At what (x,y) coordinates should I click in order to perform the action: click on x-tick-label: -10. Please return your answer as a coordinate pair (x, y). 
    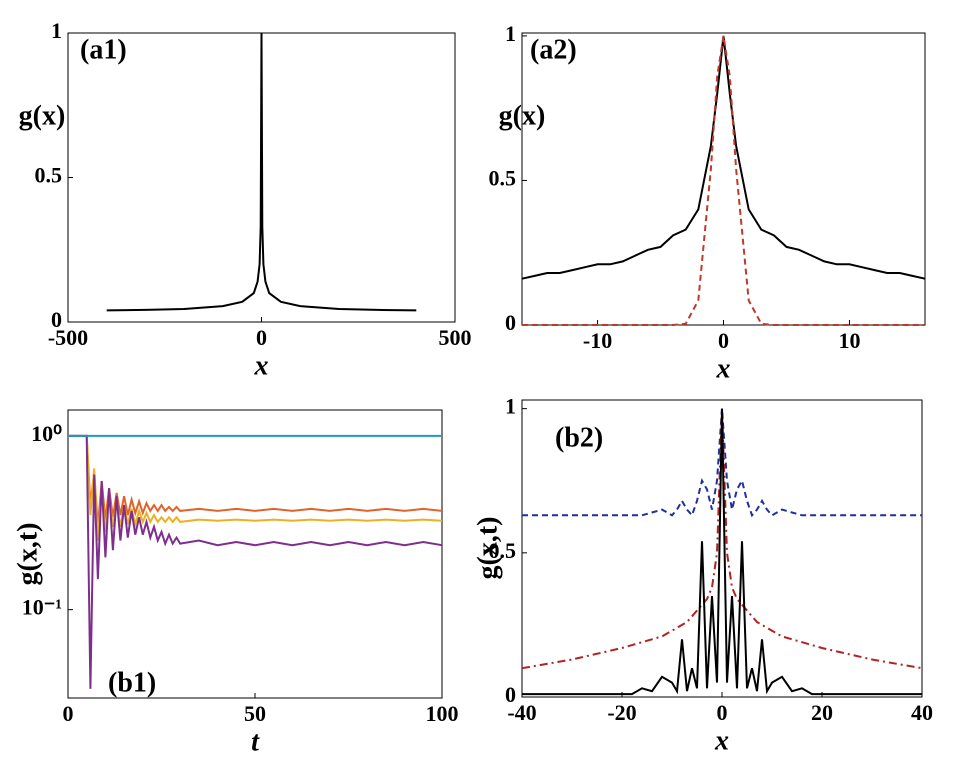
    Looking at the image, I should click on (597, 340).